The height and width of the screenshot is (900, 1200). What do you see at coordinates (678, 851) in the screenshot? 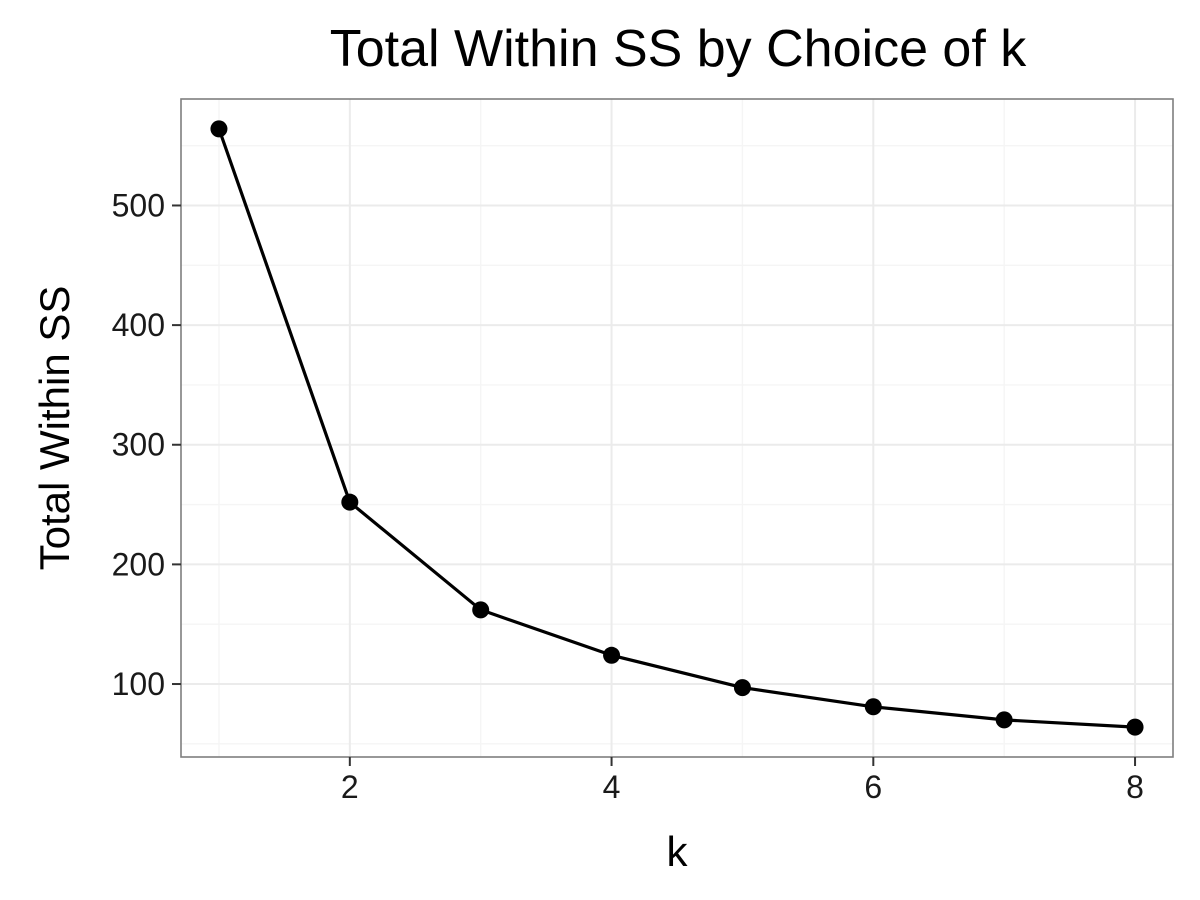
I see `x-axis-title: k` at bounding box center [678, 851].